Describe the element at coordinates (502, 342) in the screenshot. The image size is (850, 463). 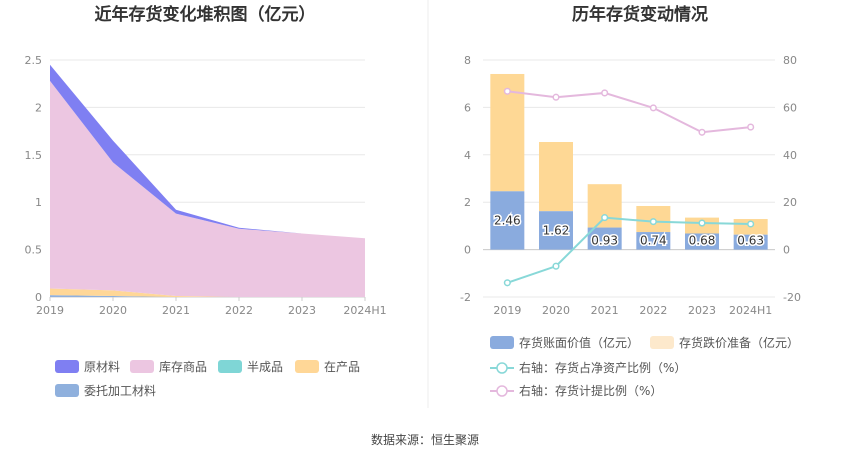
I see `legend-swatch-book-value` at that location.